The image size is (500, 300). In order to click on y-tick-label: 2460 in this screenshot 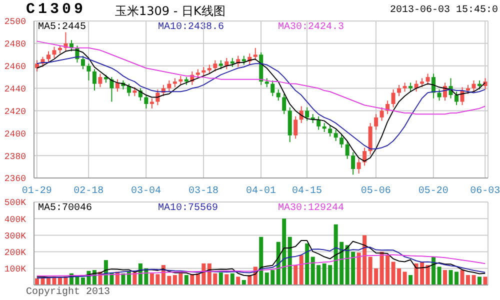, I will do `click(15, 67)`.